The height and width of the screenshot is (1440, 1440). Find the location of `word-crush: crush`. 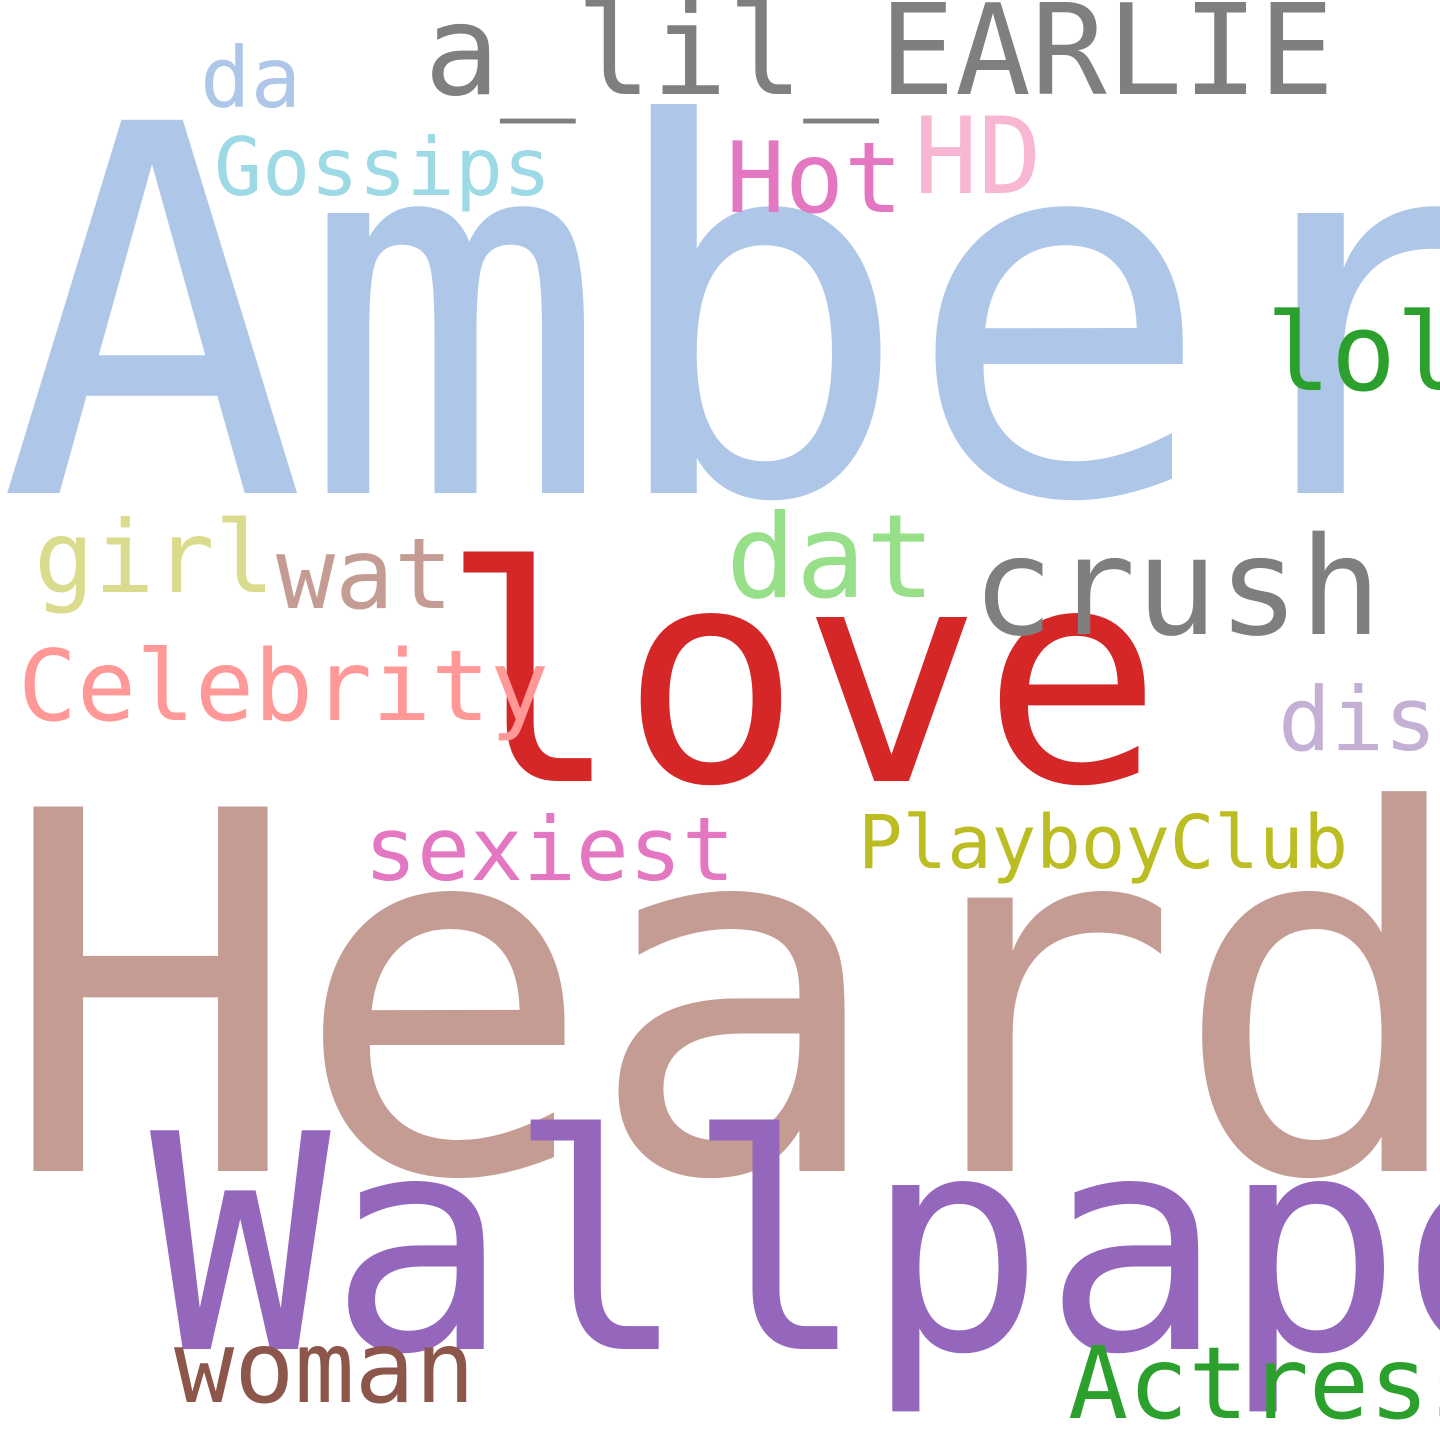

word-crush: crush is located at coordinates (1177, 588).